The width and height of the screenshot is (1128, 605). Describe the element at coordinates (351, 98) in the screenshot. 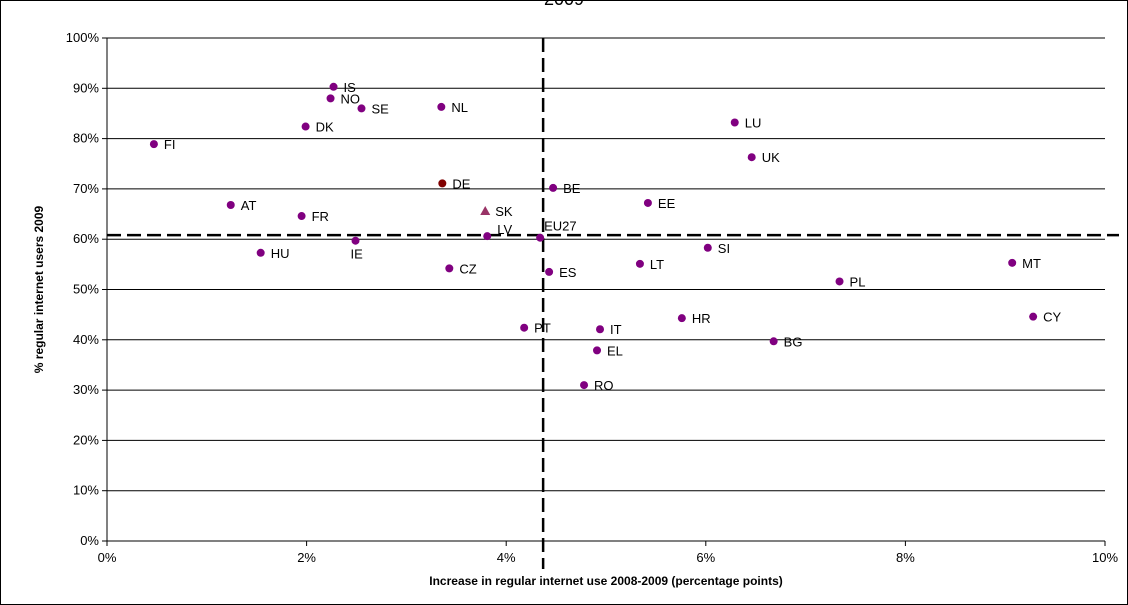

I see `data-label-no: NO` at that location.